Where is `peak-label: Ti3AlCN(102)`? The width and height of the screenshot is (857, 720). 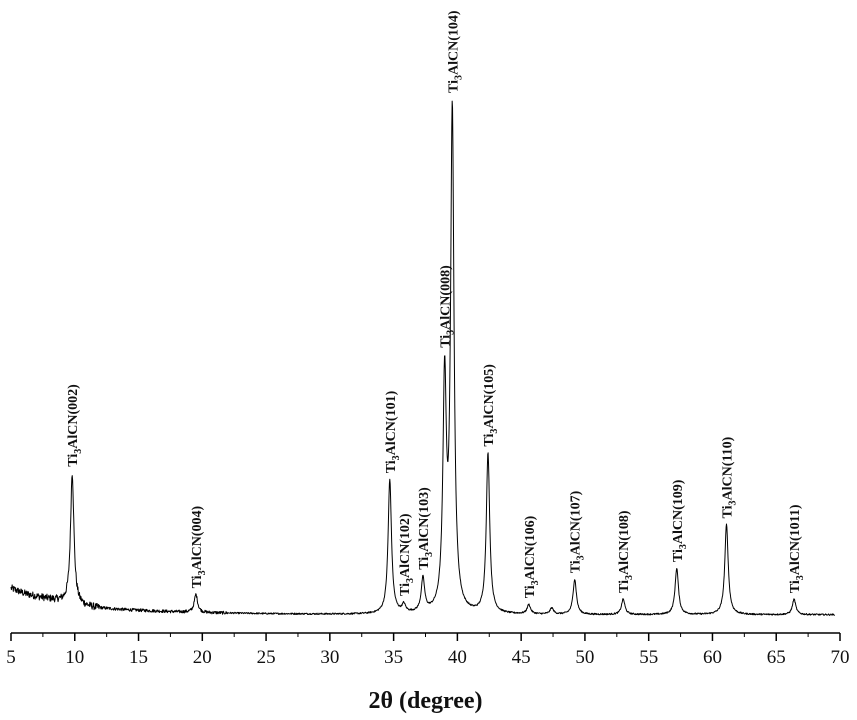
peak-label: Ti3AlCN(102) is located at coordinates (407, 554).